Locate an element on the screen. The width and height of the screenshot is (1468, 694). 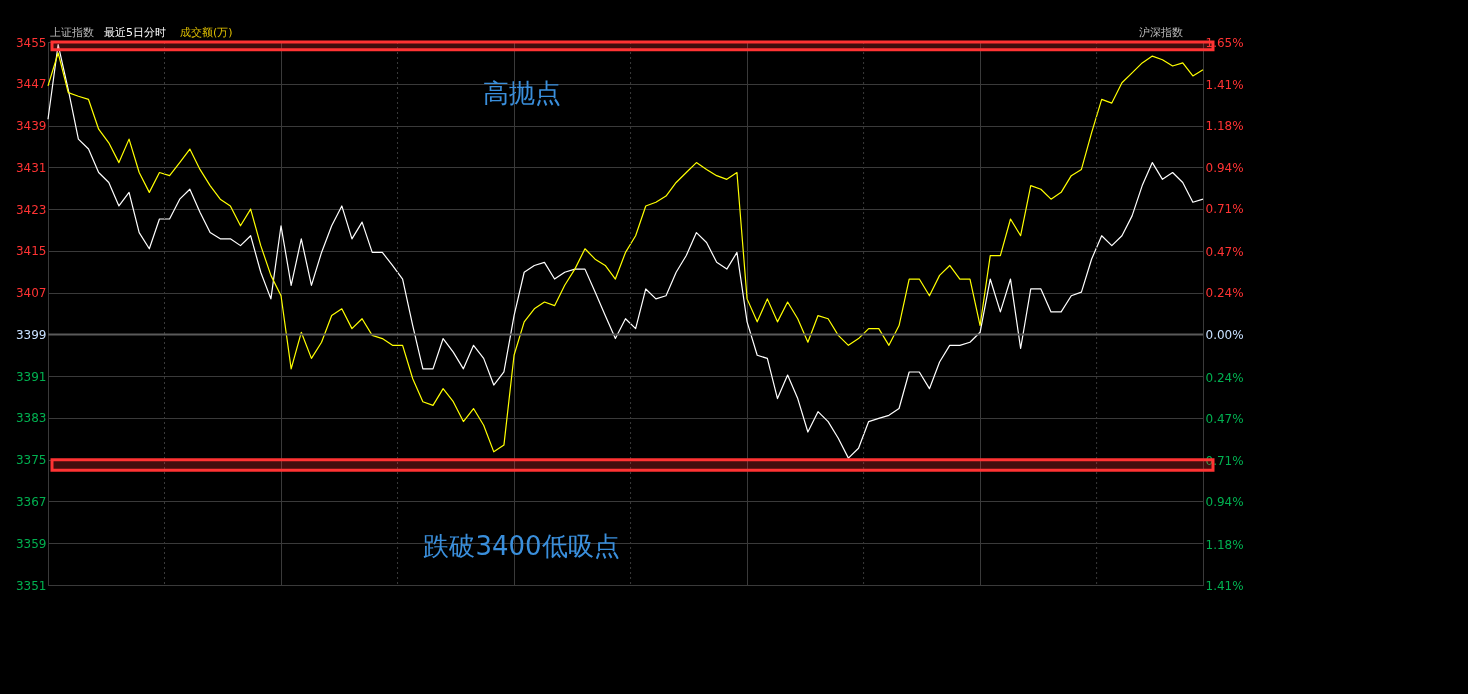
y-tick-label: 3375 is located at coordinates (31, 460).